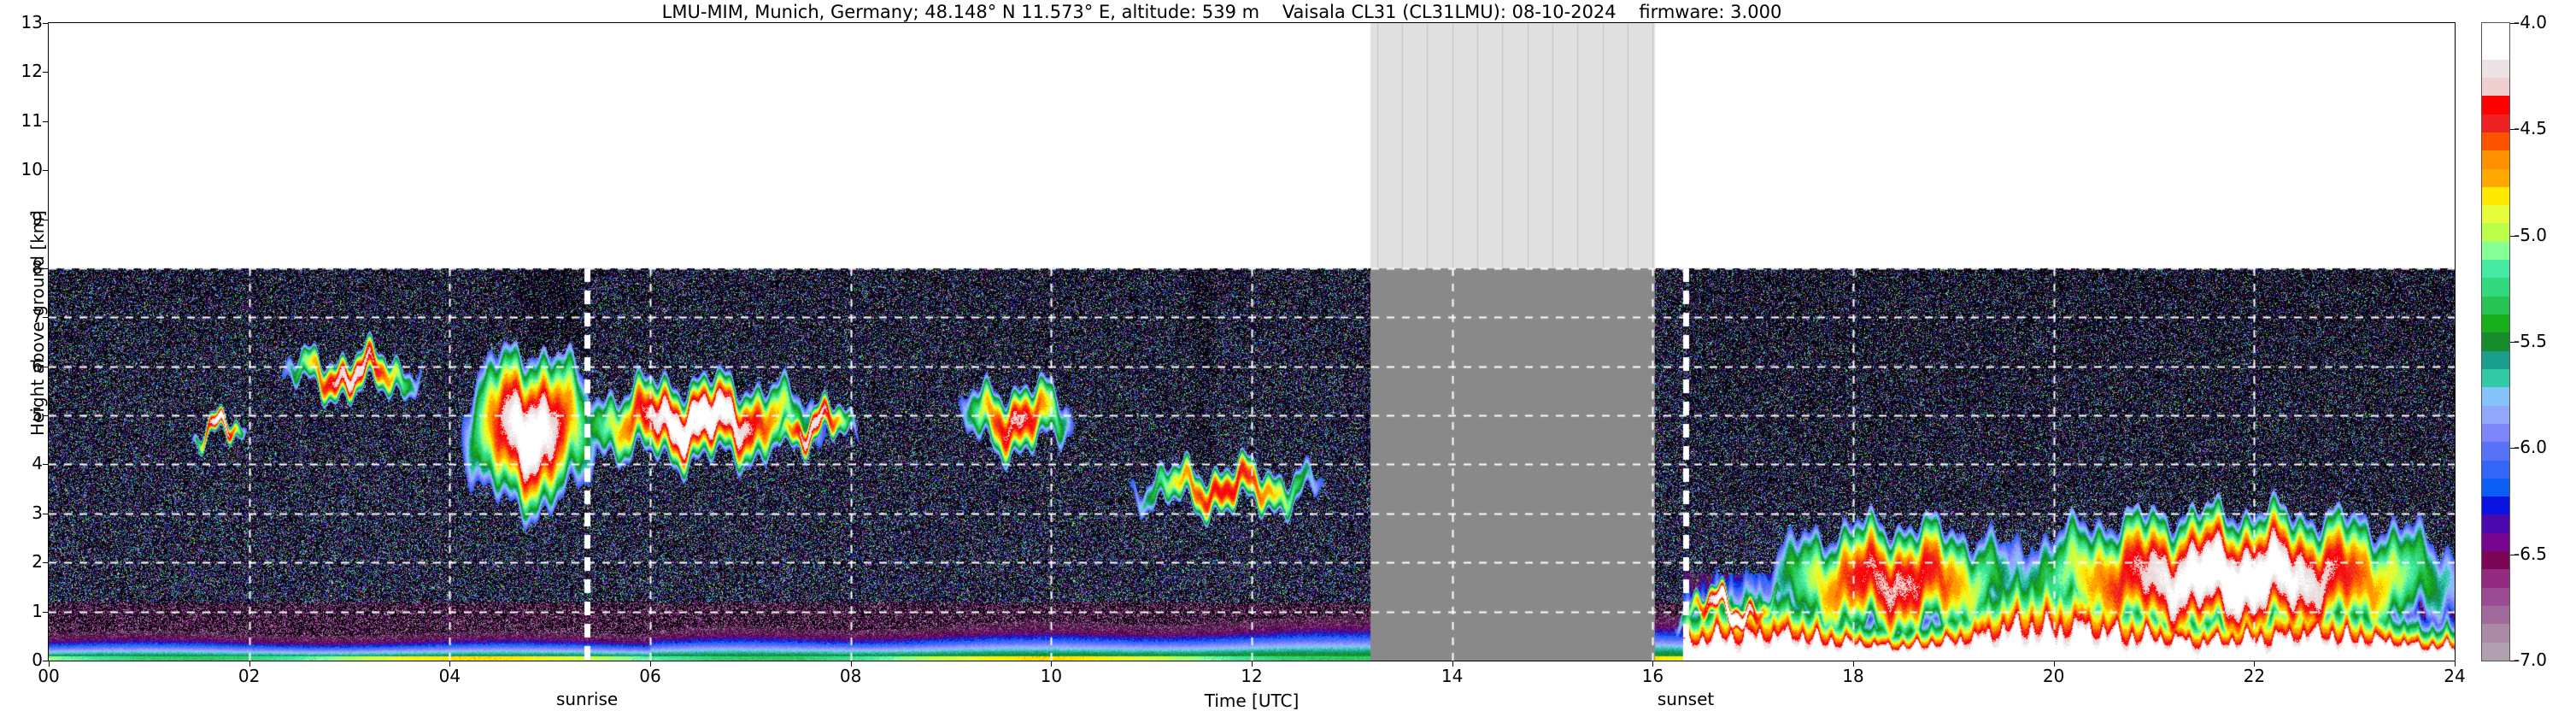 Image resolution: width=2576 pixels, height=711 pixels. I want to click on x-tick-label: 00, so click(49, 676).